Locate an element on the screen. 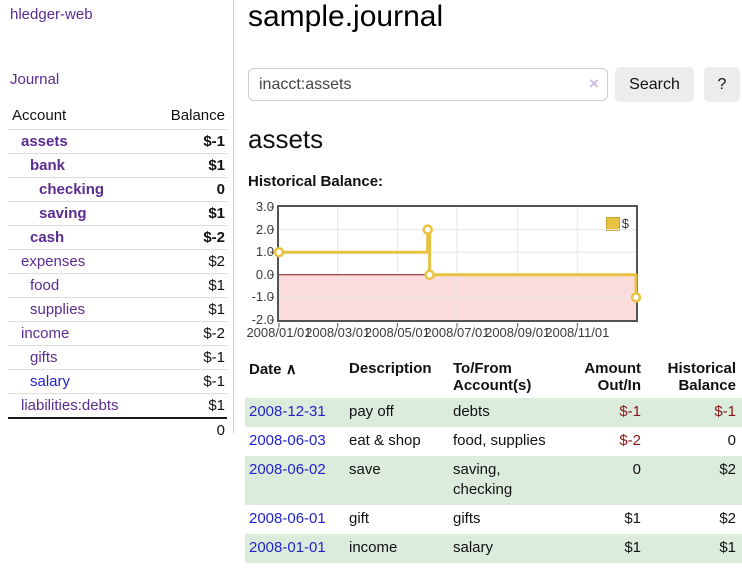 This screenshot has width=742, height=582. account-row: supplies $1 is located at coordinates (117, 309).